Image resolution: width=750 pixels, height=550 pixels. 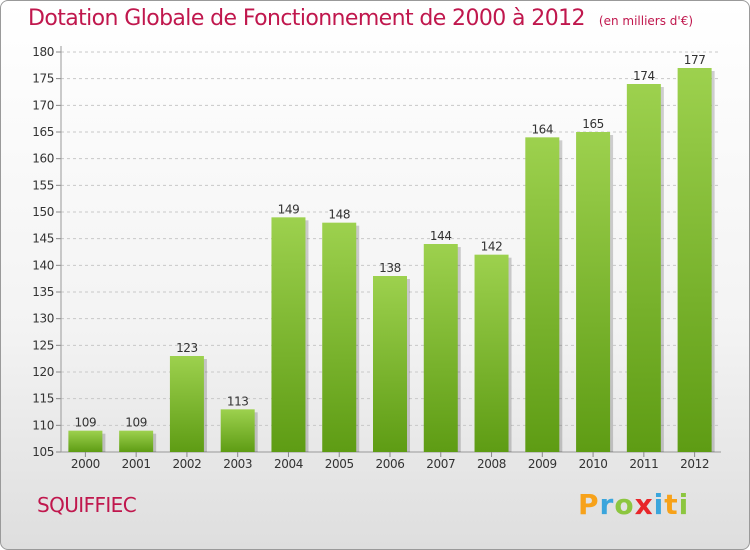 I want to click on commune-name: SQUIFFIEC, so click(x=87, y=505).